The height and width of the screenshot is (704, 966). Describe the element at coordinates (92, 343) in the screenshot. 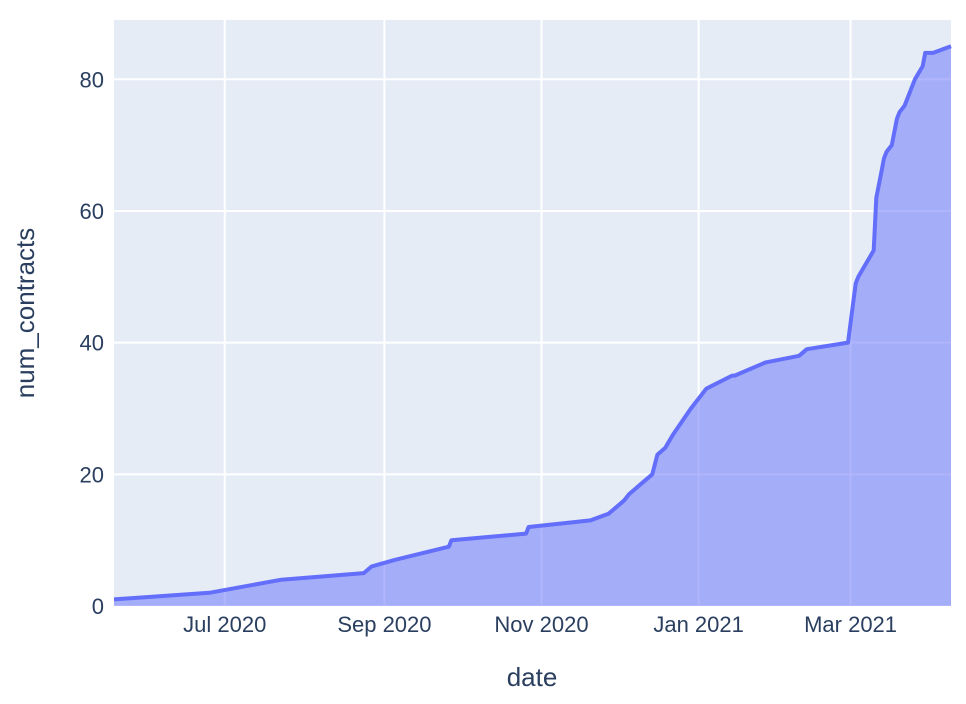

I see `y-tick-label: 40` at that location.